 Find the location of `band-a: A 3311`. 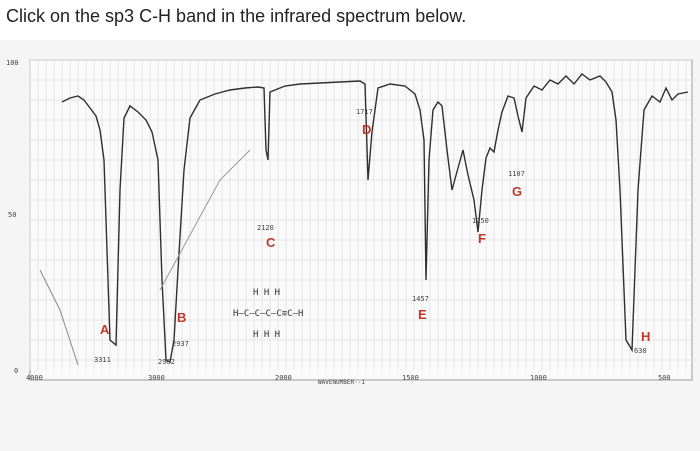

band-a: A 3311 is located at coordinates (110, 337).